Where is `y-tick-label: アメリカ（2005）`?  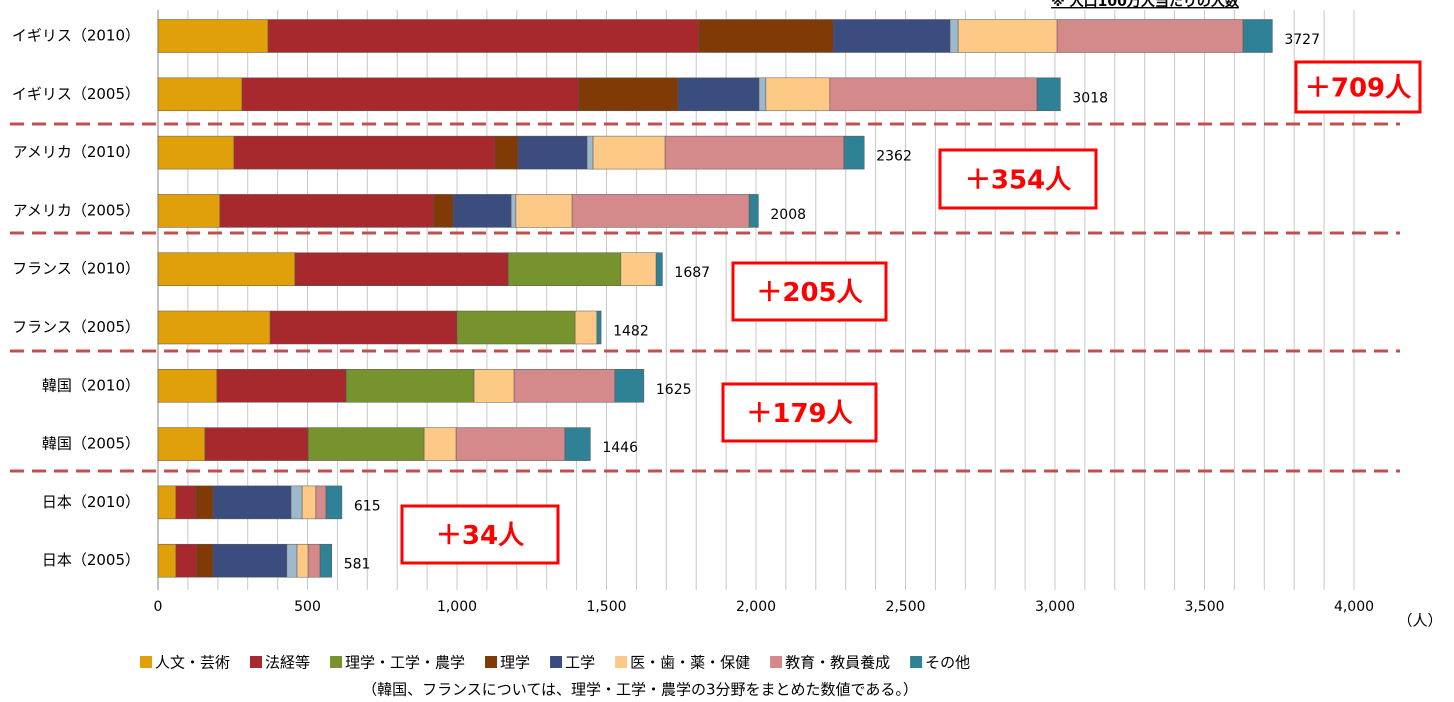
y-tick-label: アメリカ（2005） is located at coordinates (76, 210).